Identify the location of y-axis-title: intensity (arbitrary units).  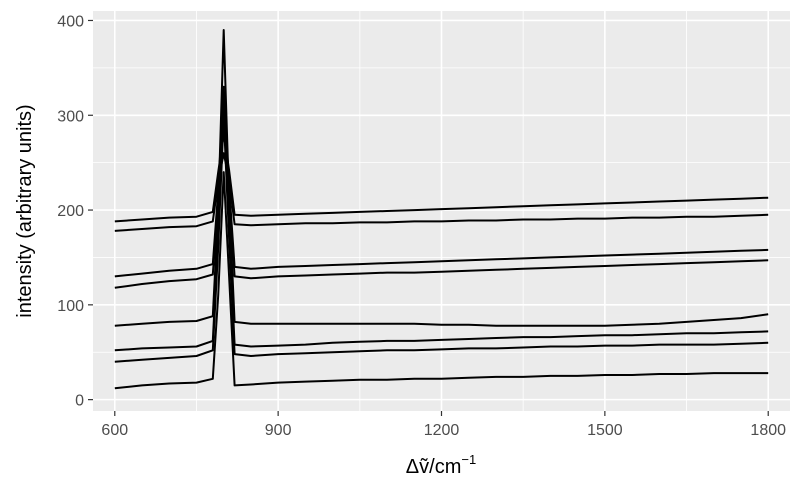
(25, 210).